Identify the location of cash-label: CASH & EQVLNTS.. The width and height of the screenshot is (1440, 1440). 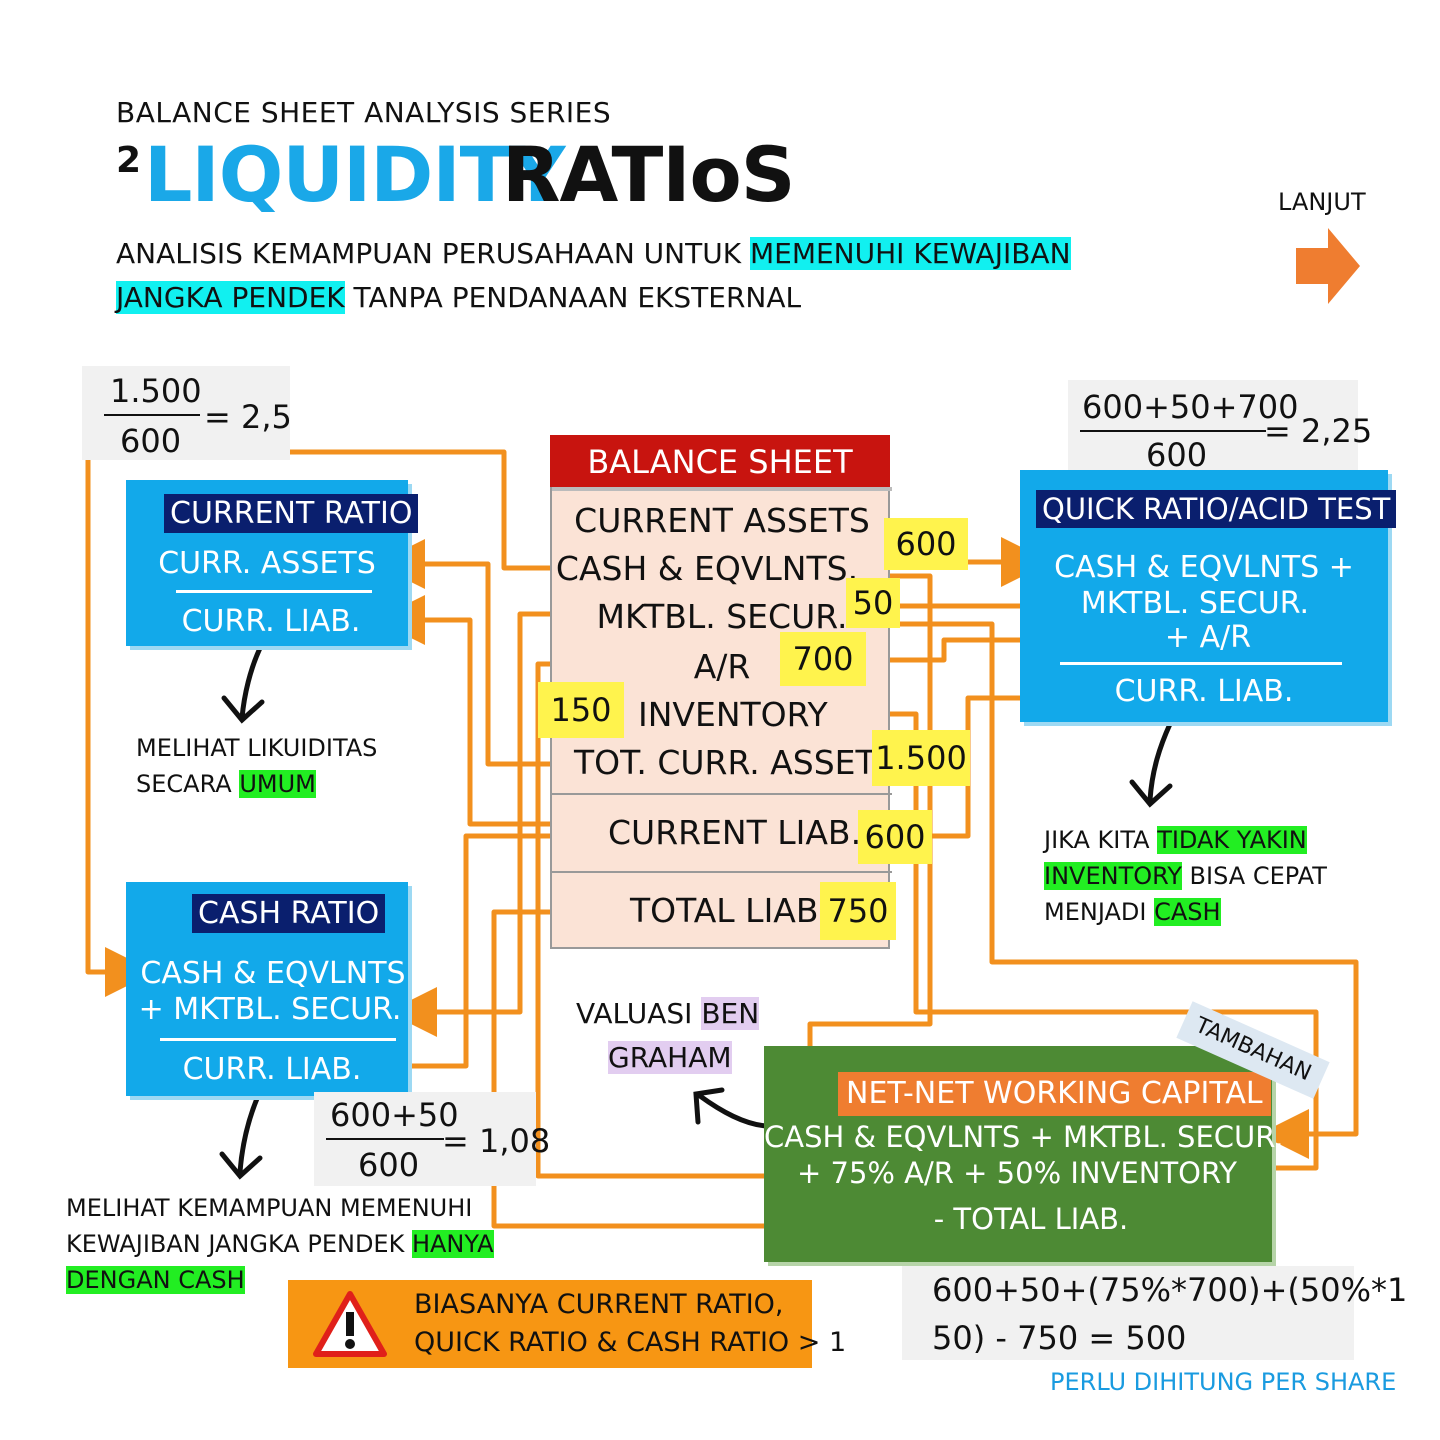
(707, 568).